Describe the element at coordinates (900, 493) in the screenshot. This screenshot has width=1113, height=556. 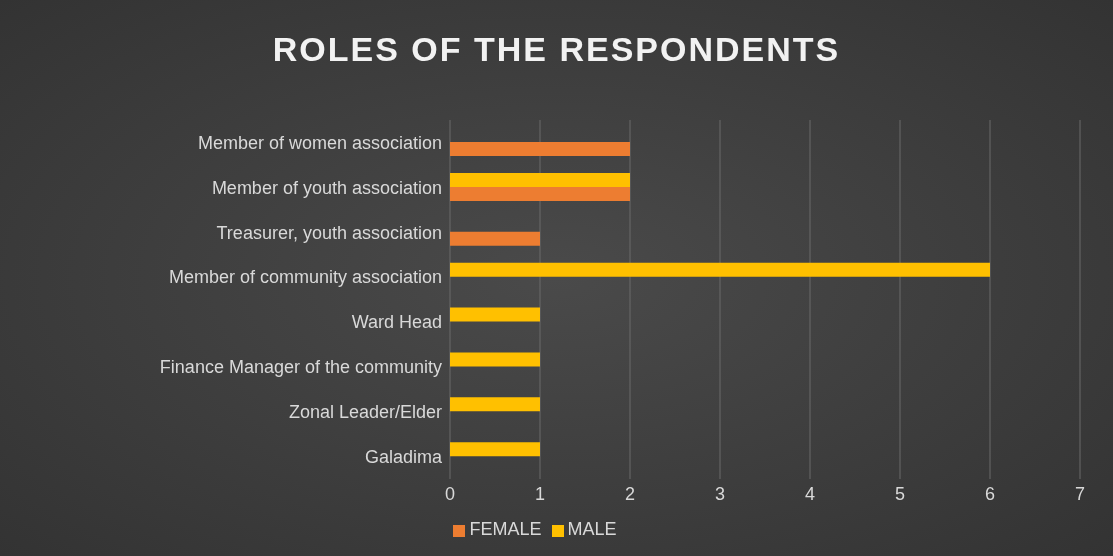
I see `x-tick-label: 5` at that location.